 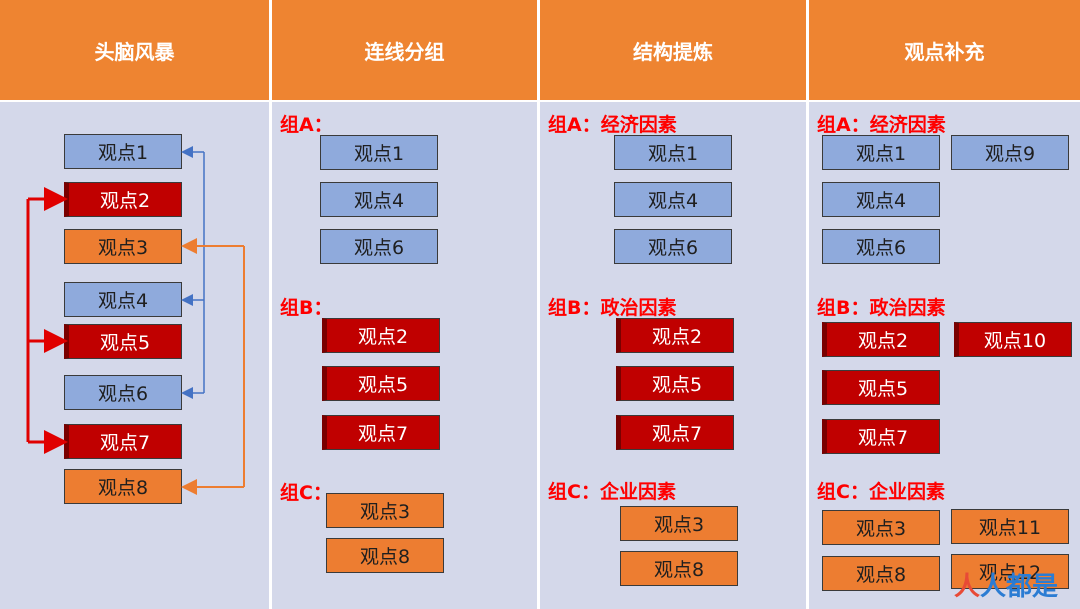 I want to click on brainstorm-idea-6: 观点6, so click(x=123, y=392).